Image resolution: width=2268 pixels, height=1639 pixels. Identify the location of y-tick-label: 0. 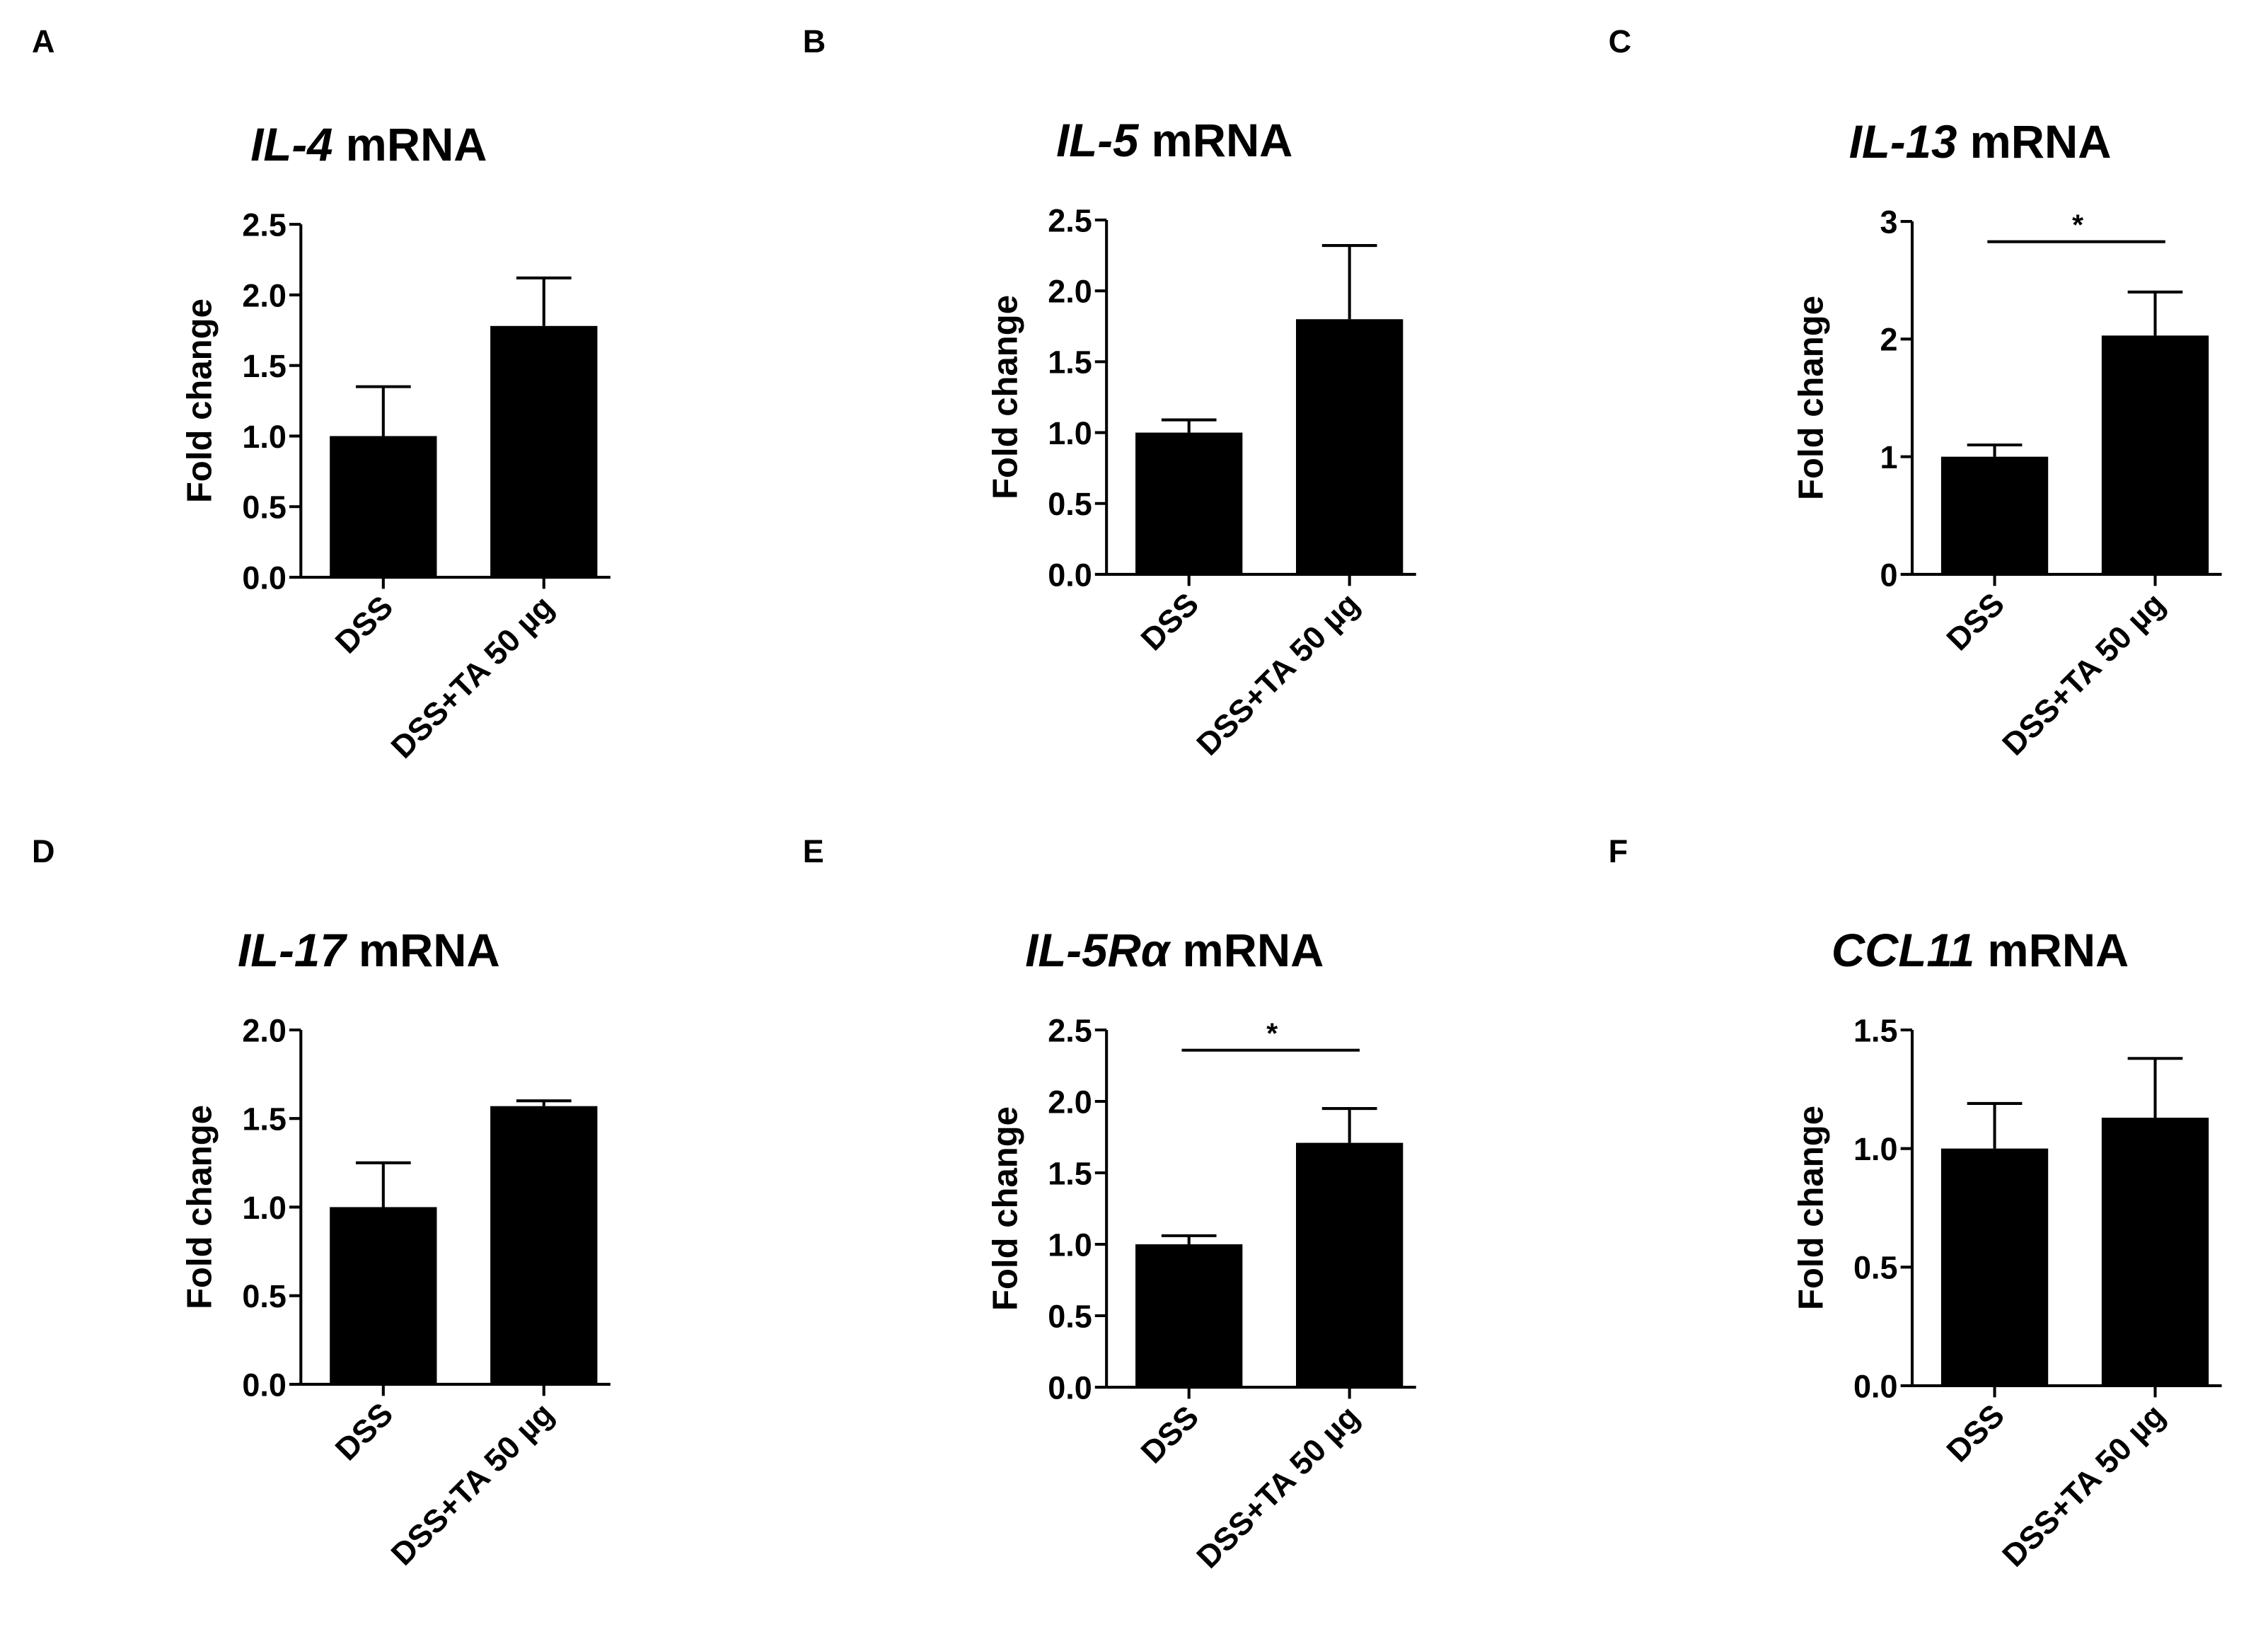
(1889, 575).